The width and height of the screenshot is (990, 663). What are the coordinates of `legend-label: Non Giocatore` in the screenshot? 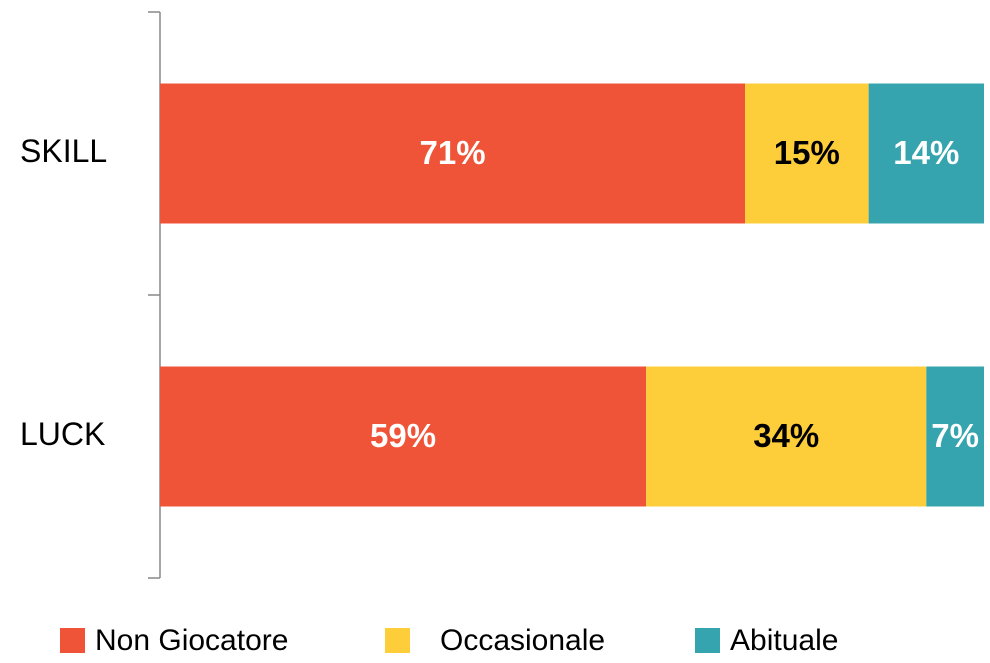 It's located at (191, 640).